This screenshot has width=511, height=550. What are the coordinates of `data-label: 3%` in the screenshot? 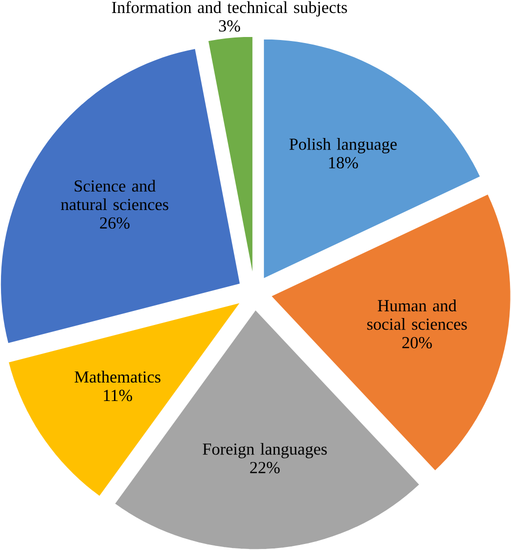 It's located at (229, 26).